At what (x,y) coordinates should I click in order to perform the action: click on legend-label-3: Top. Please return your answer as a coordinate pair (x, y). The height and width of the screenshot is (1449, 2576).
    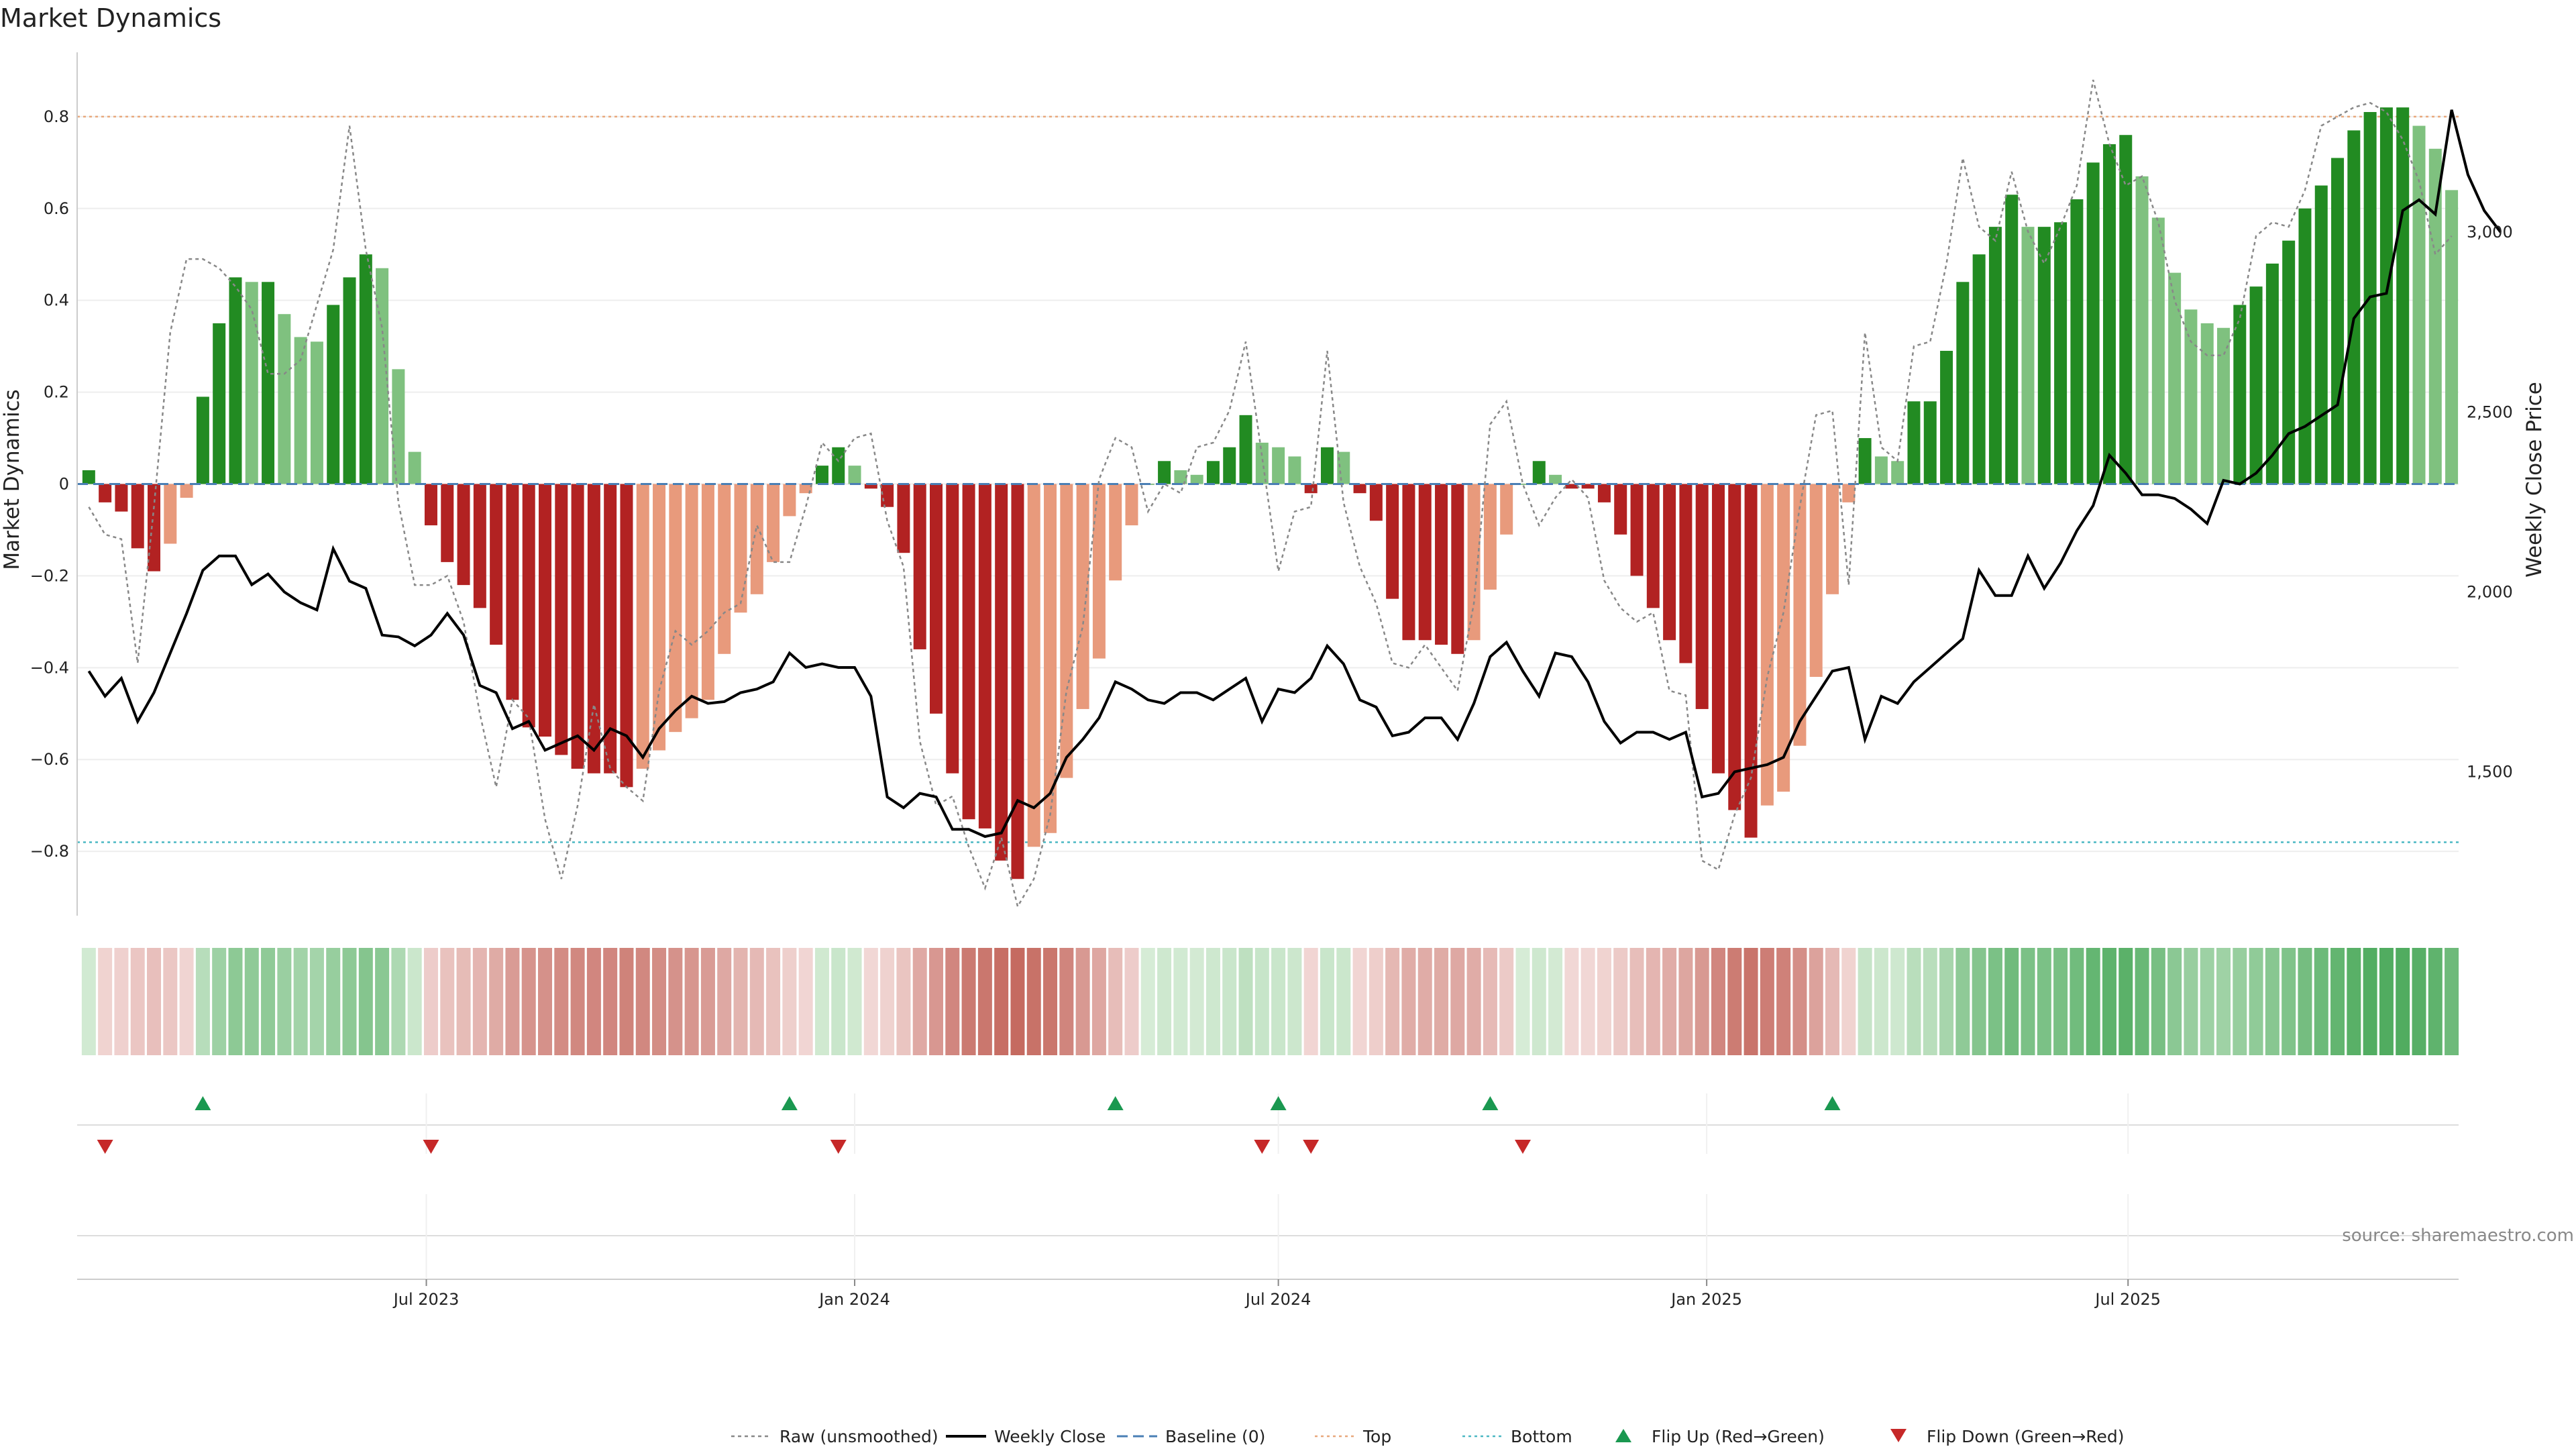
    Looking at the image, I should click on (1376, 1436).